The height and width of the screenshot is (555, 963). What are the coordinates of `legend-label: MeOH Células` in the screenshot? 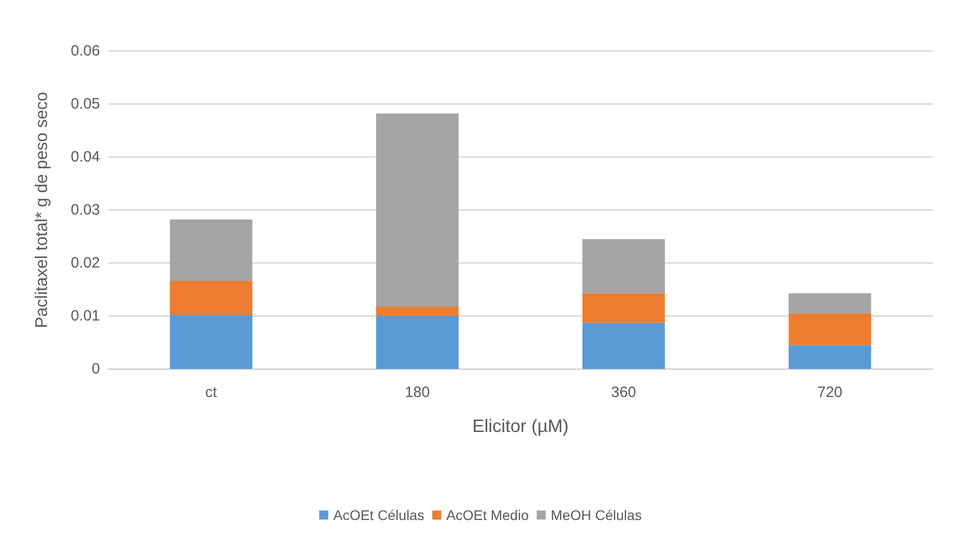 It's located at (596, 515).